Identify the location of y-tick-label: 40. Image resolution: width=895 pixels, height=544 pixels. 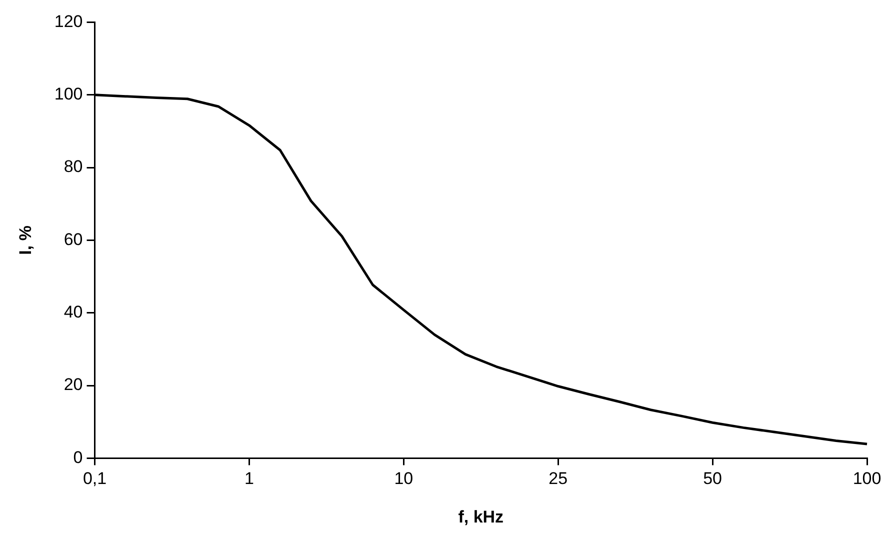
(73, 312).